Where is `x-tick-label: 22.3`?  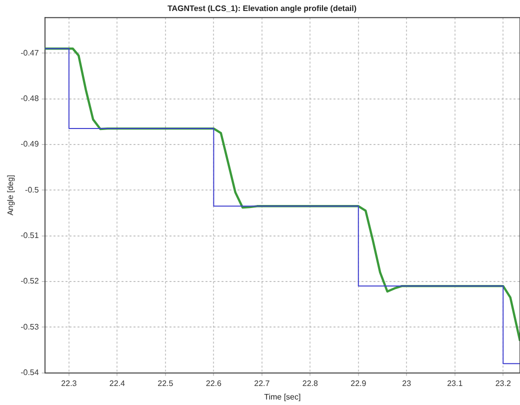 x-tick-label: 22.3 is located at coordinates (69, 383).